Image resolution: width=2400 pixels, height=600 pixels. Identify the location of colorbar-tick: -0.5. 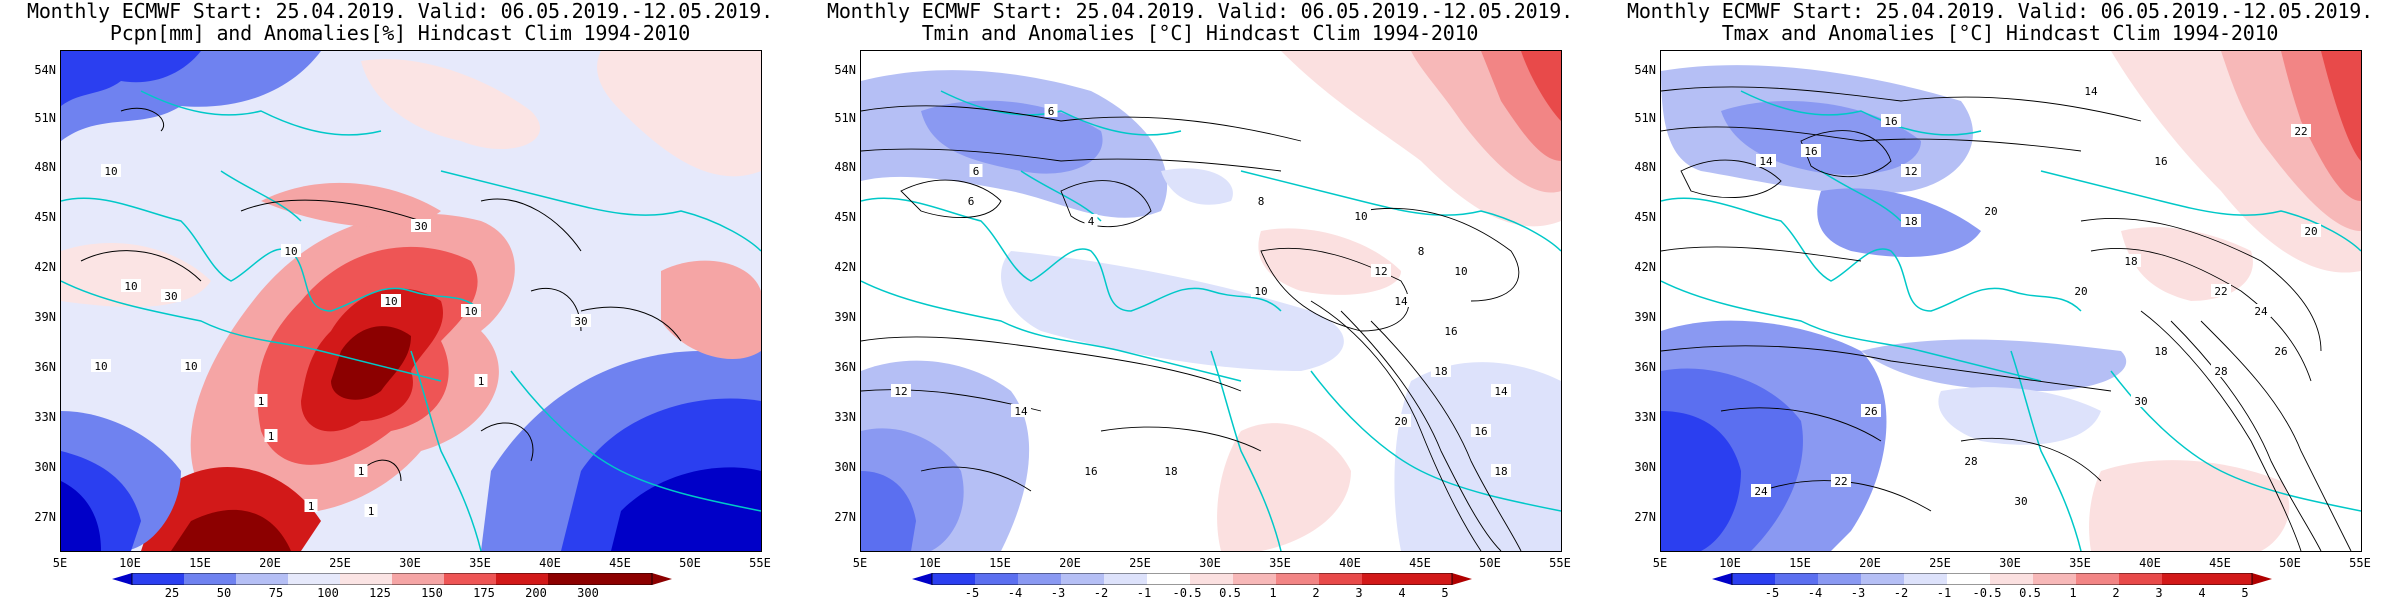
(1187, 593).